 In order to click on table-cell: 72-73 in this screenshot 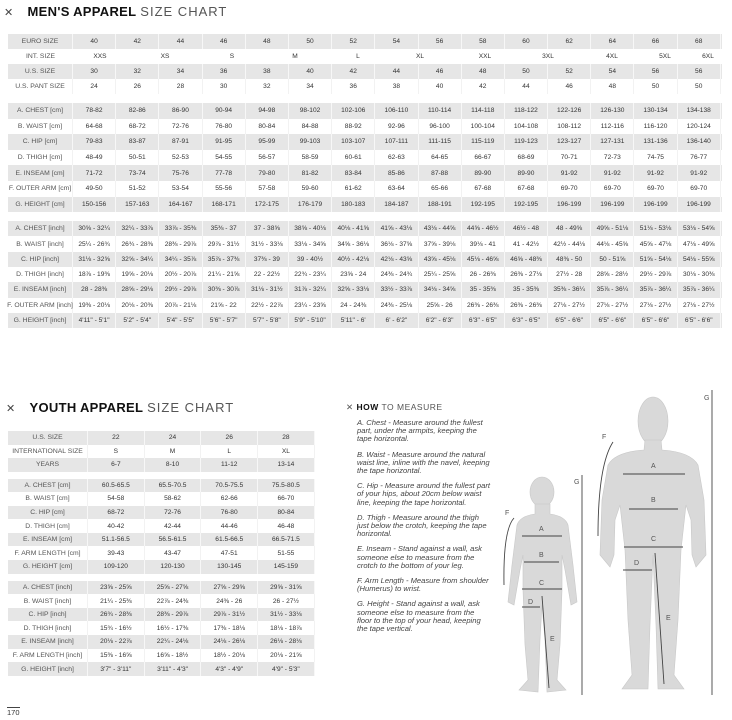, I will do `click(613, 157)`.